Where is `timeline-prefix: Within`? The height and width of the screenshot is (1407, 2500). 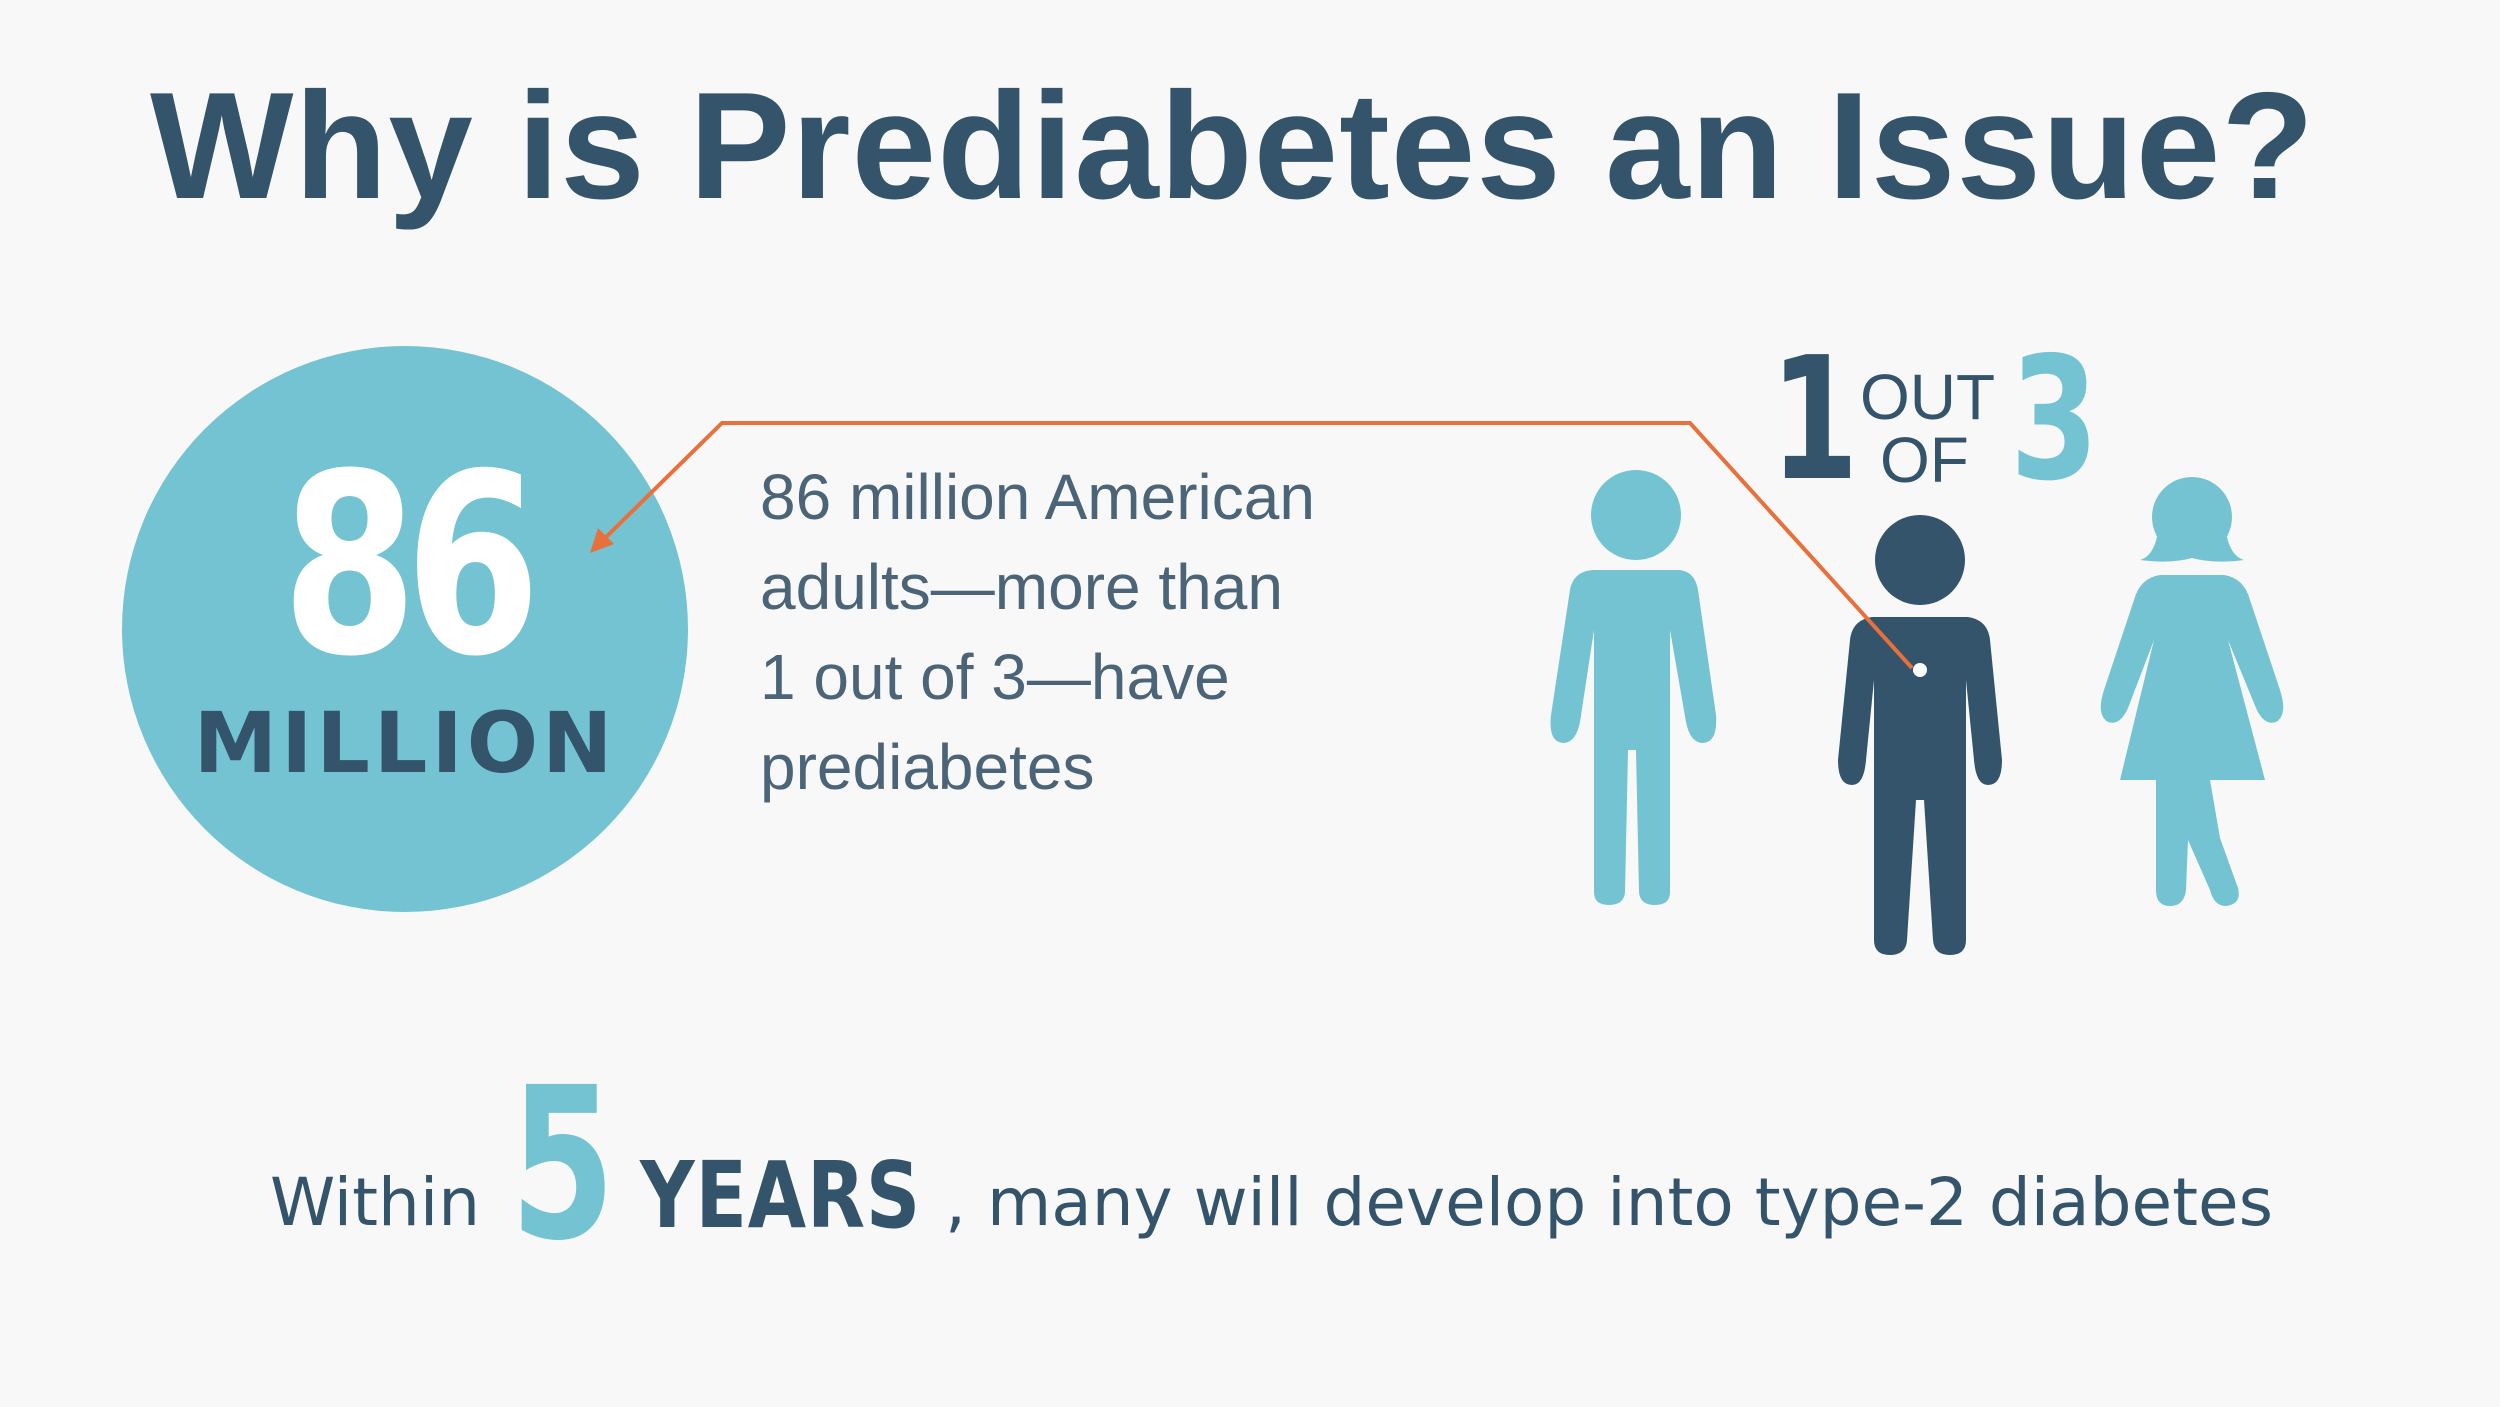
timeline-prefix: Within is located at coordinates (375, 1202).